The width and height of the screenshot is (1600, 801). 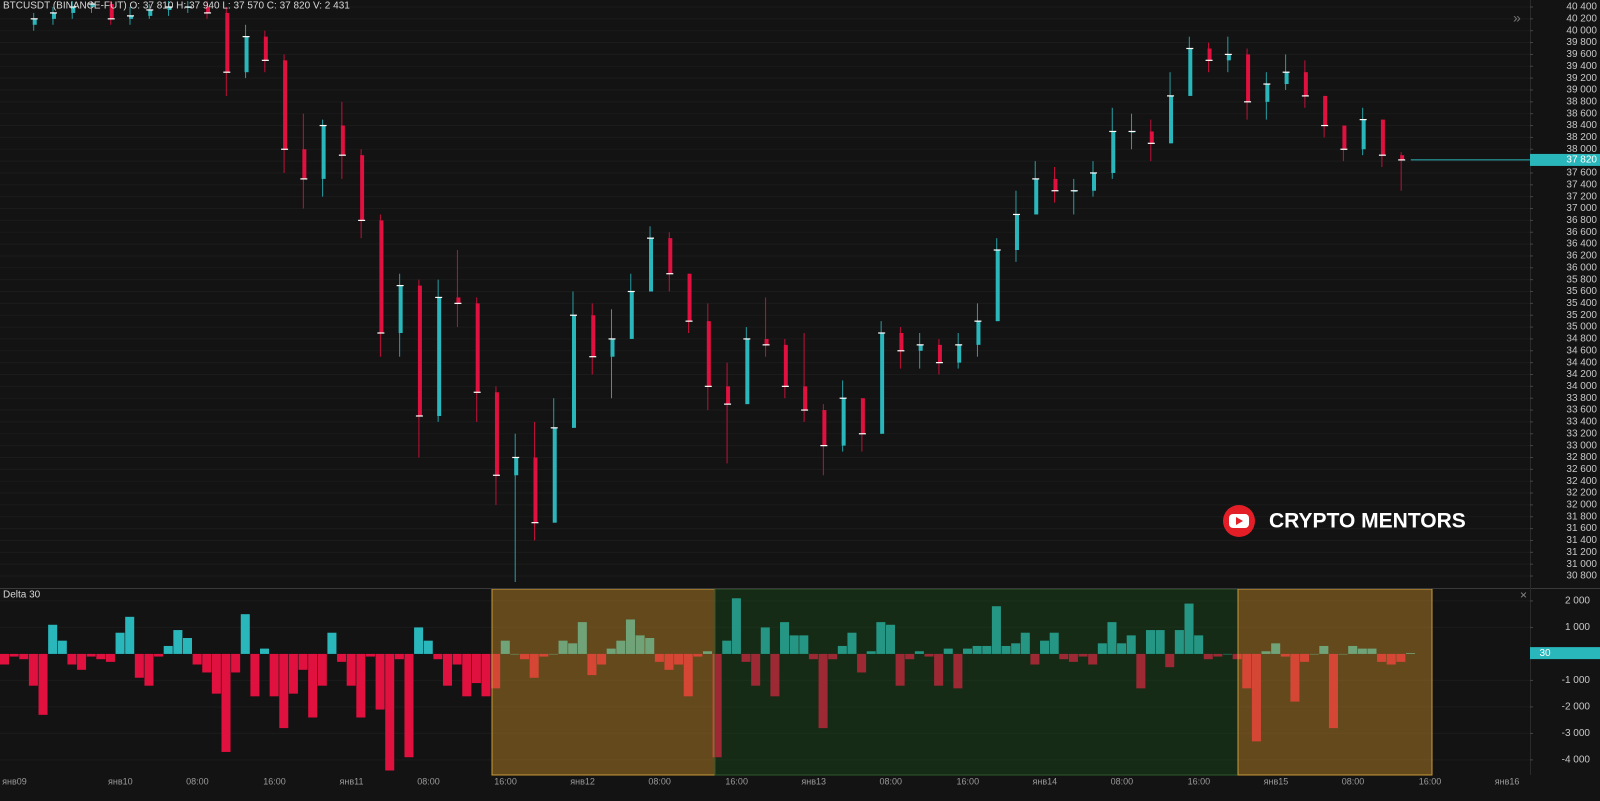 I want to click on close-icon: ×, so click(x=1523, y=595).